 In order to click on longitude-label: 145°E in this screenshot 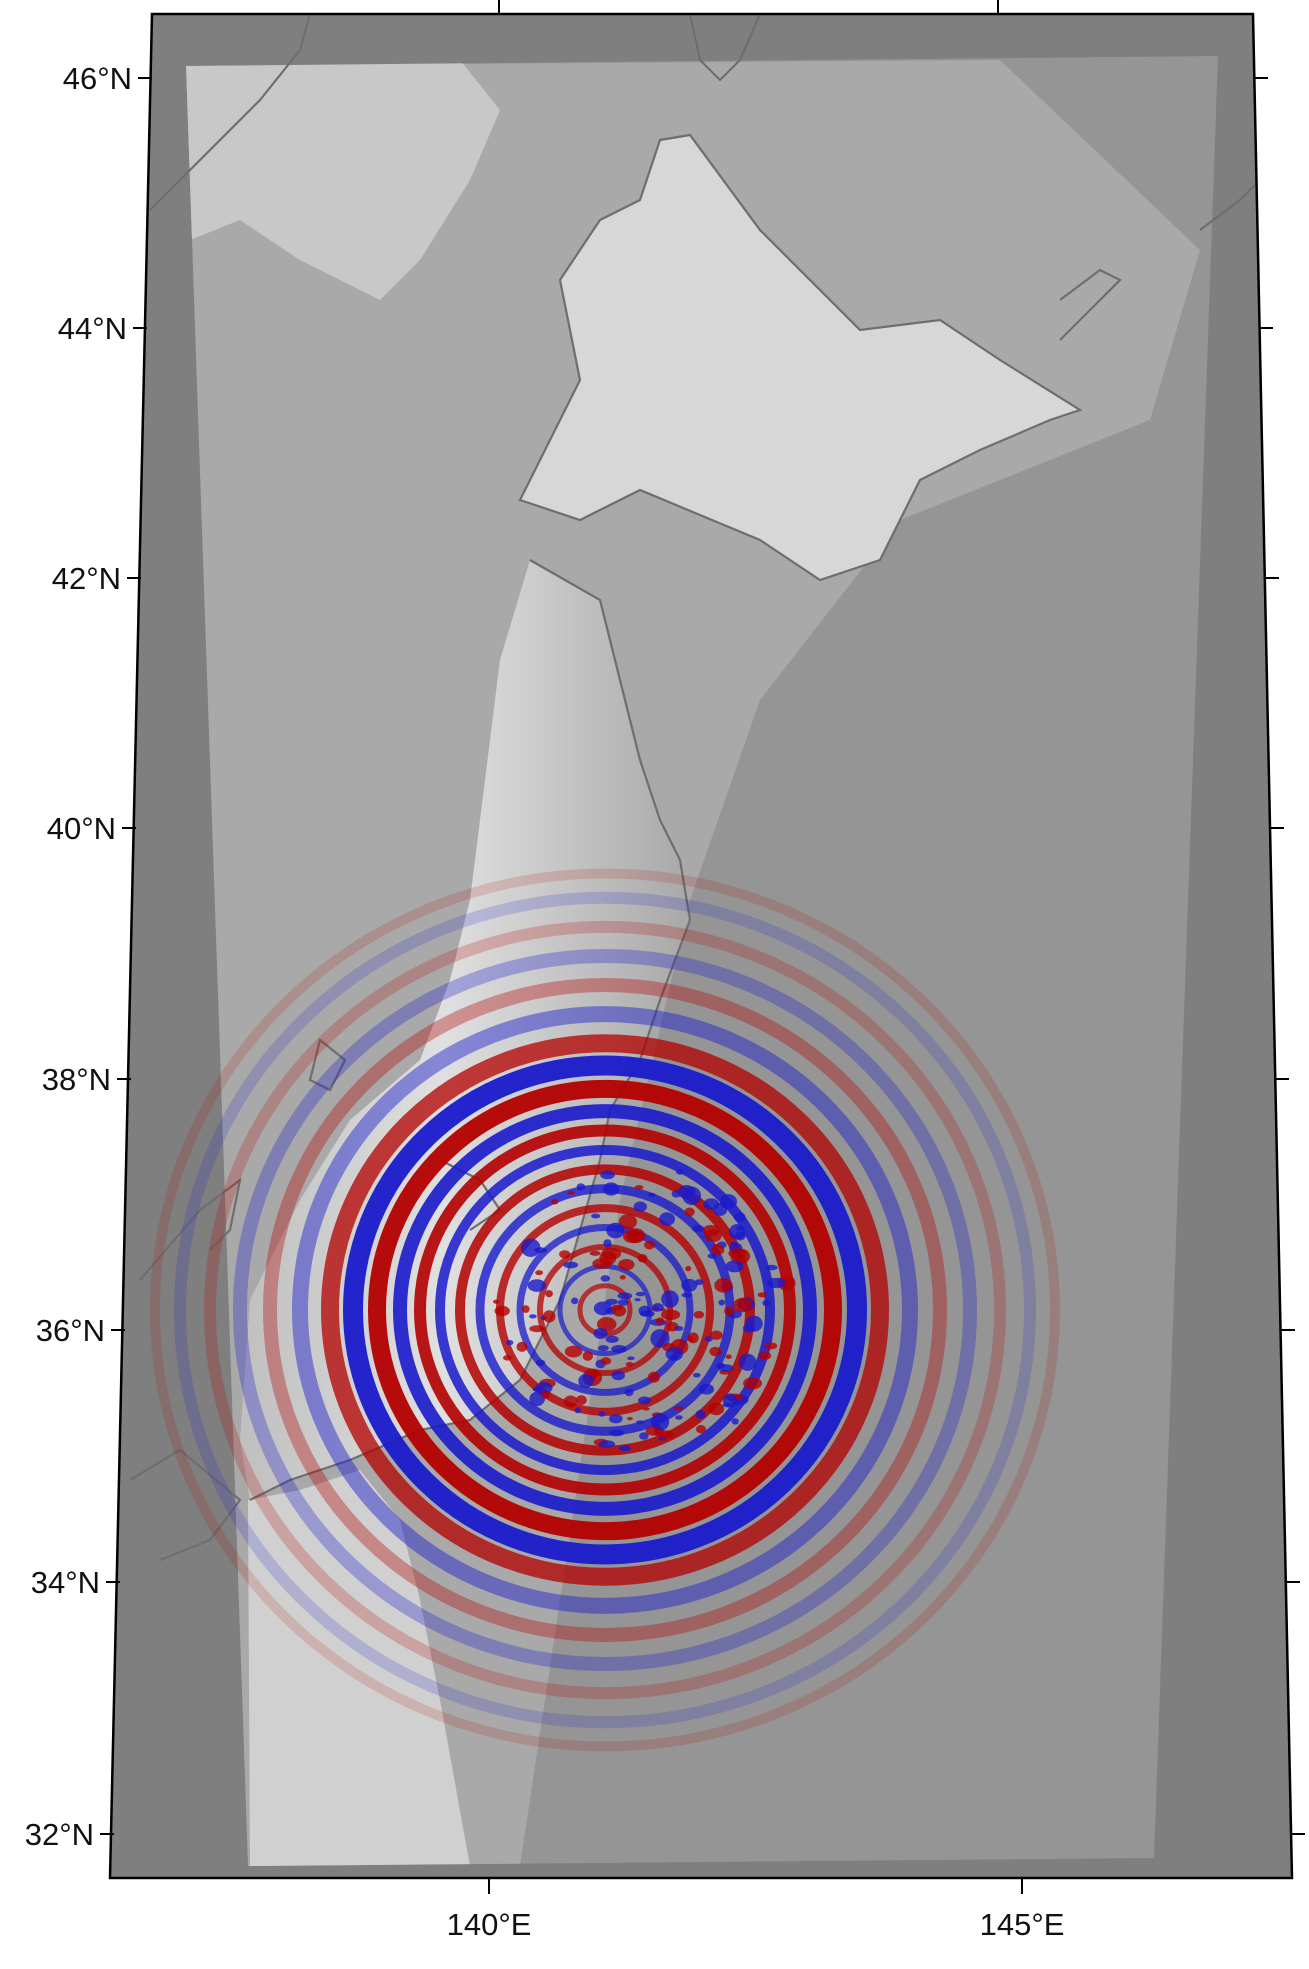, I will do `click(1022, 1924)`.